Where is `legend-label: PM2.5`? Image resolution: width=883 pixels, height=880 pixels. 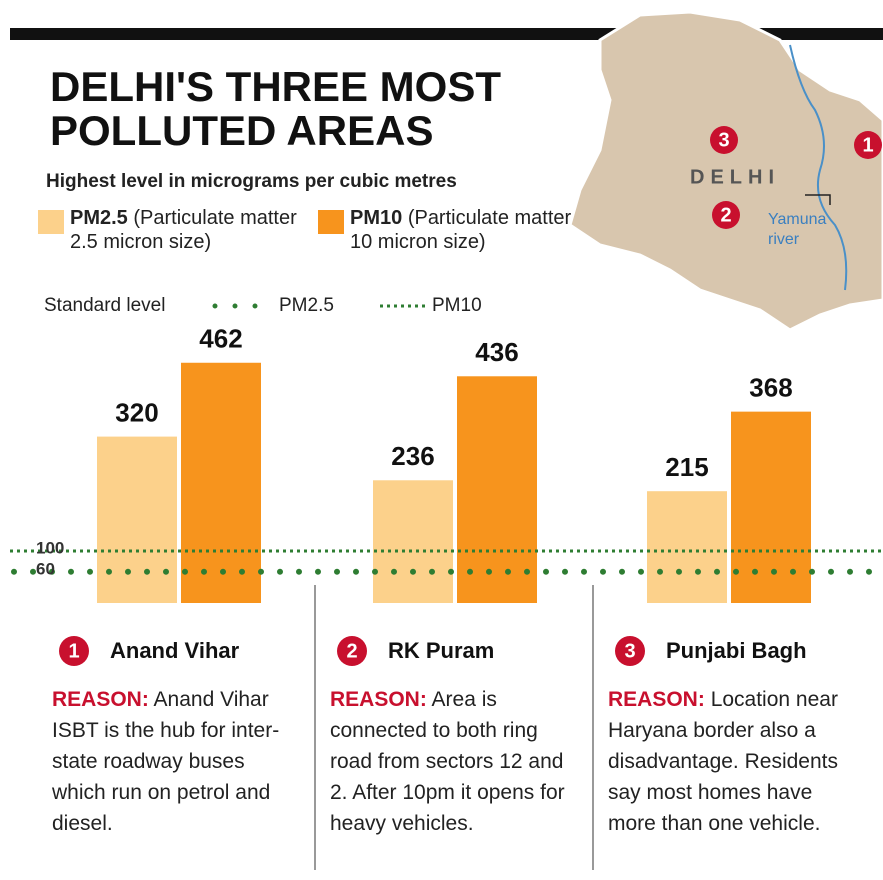 legend-label: PM2.5 is located at coordinates (306, 305).